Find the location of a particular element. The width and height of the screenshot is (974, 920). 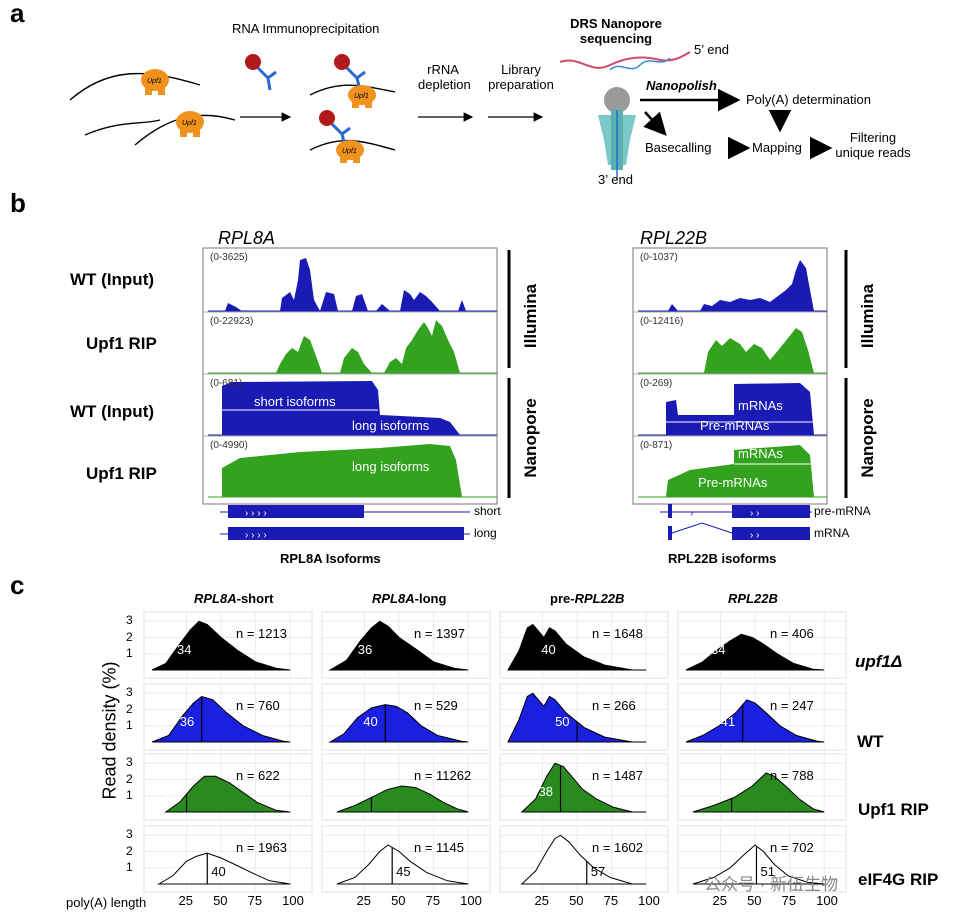

sample-count: n = 760 is located at coordinates (258, 705).